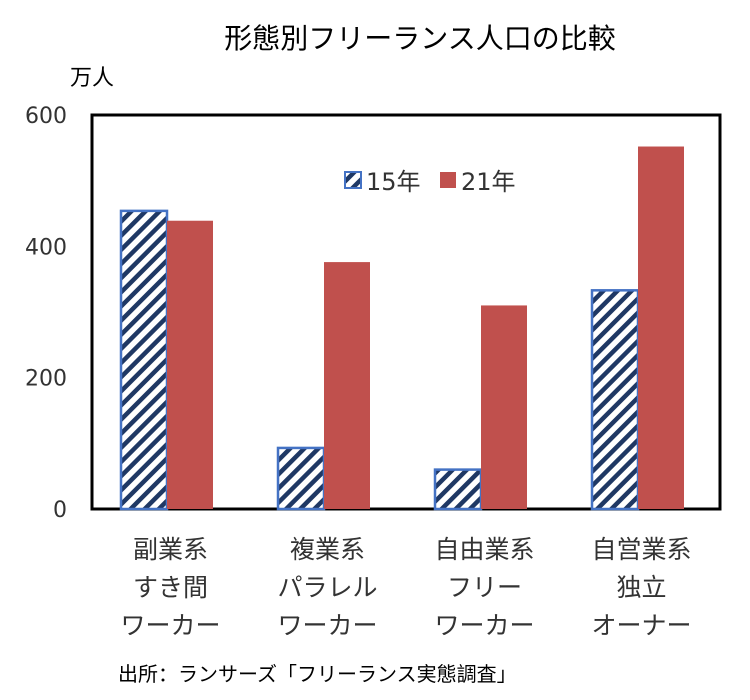 The width and height of the screenshot is (750, 700). I want to click on y-tick-label: 0, so click(60, 510).